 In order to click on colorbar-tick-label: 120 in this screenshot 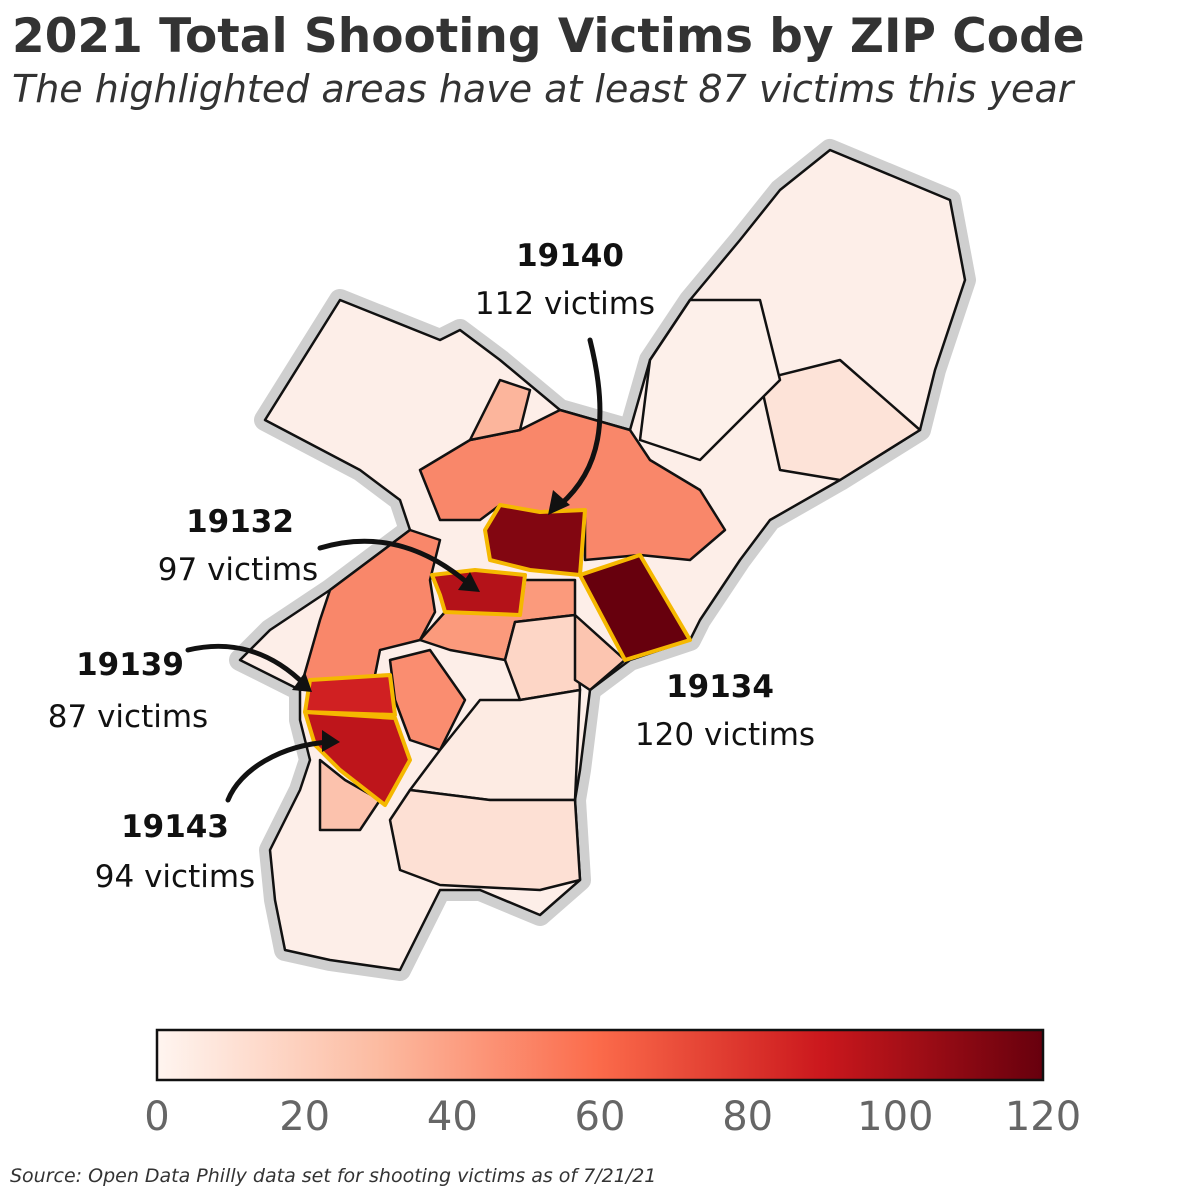, I will do `click(1043, 1117)`.